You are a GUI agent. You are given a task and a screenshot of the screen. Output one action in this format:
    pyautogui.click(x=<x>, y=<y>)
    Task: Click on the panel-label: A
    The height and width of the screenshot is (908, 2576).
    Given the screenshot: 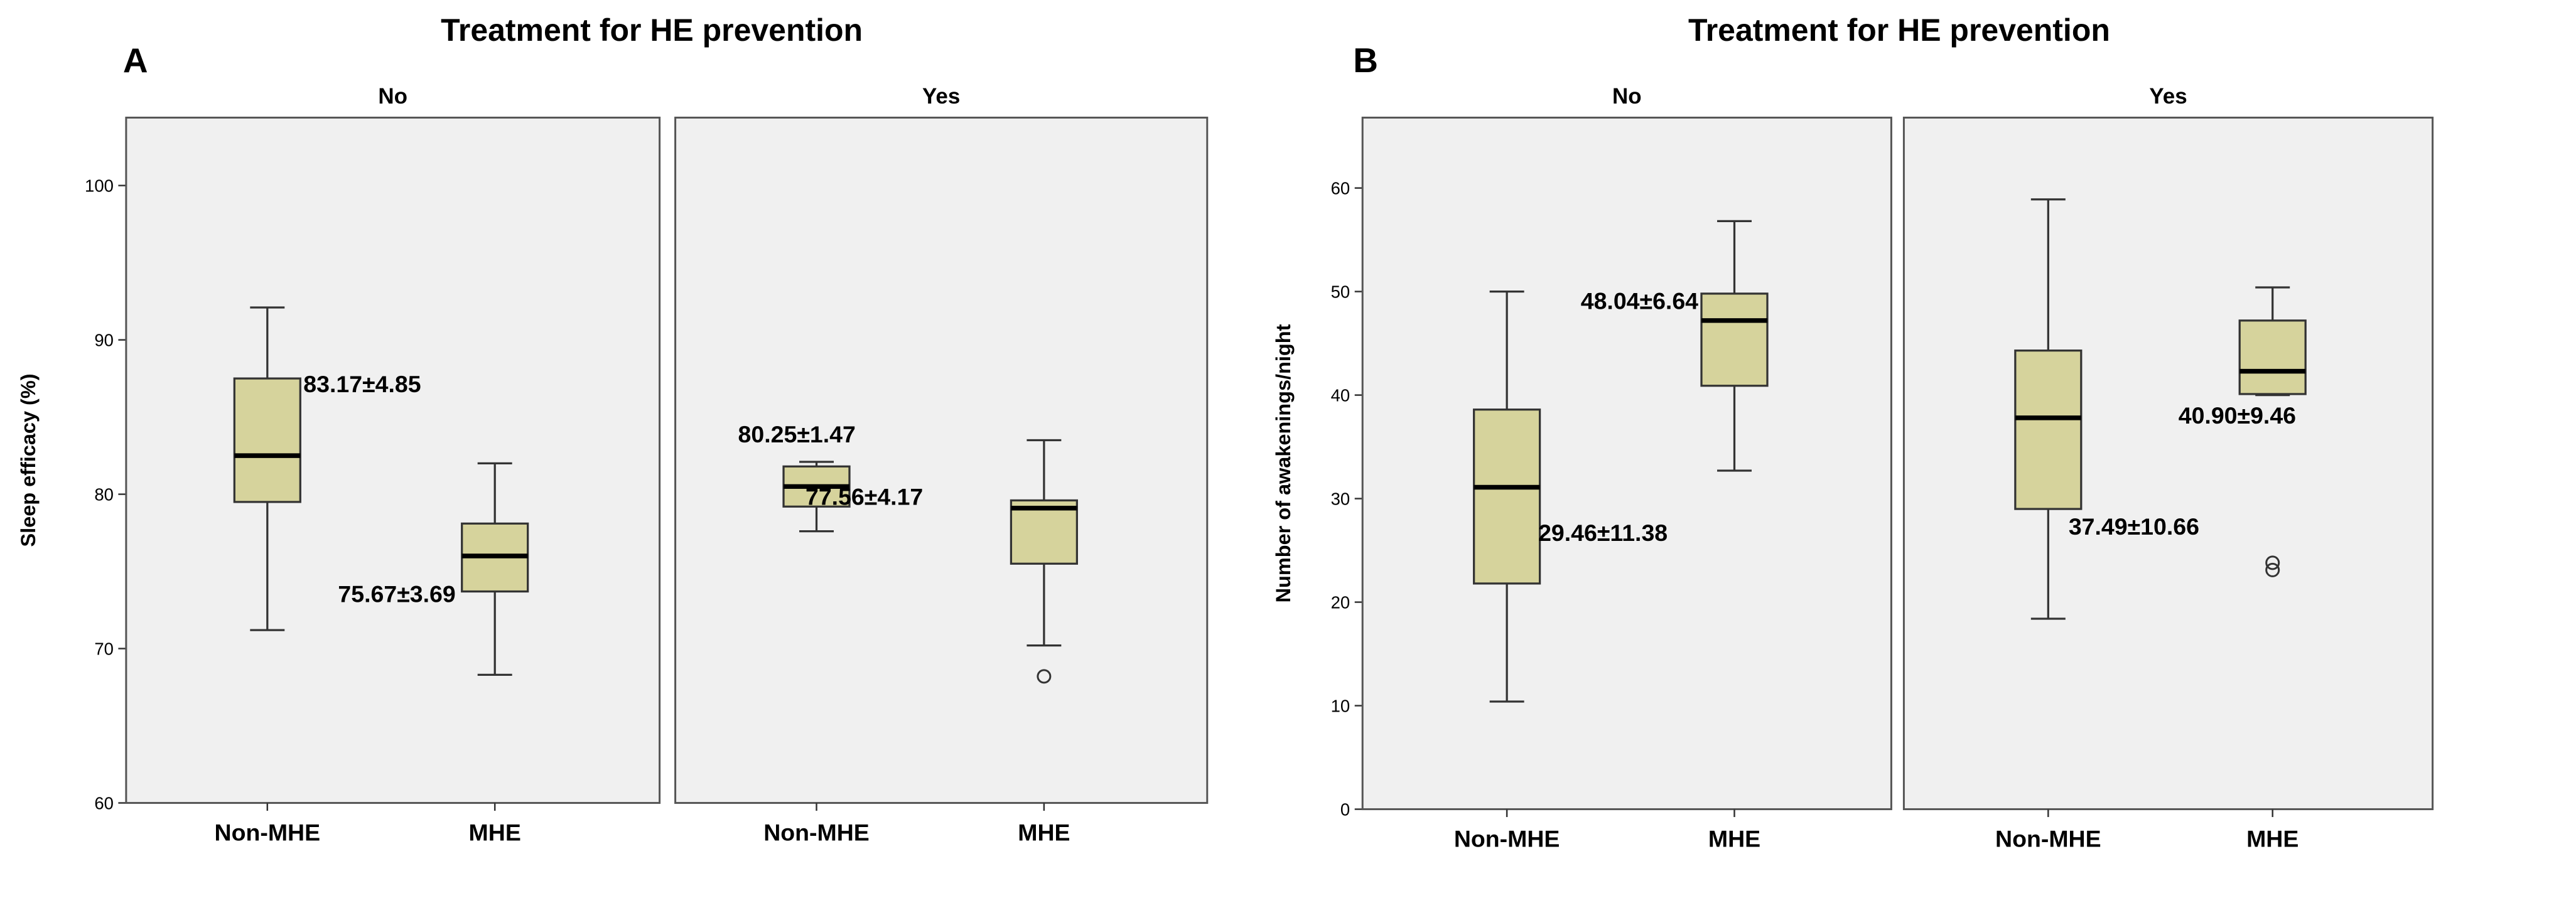 What is the action you would take?
    pyautogui.click(x=135, y=60)
    